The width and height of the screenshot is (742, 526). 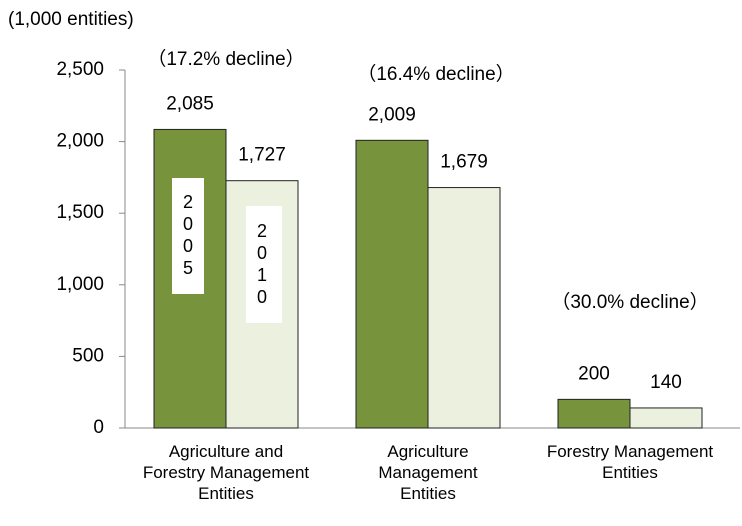 What do you see at coordinates (428, 472) in the screenshot?
I see `x-tick-label: Agriculture Management Entities` at bounding box center [428, 472].